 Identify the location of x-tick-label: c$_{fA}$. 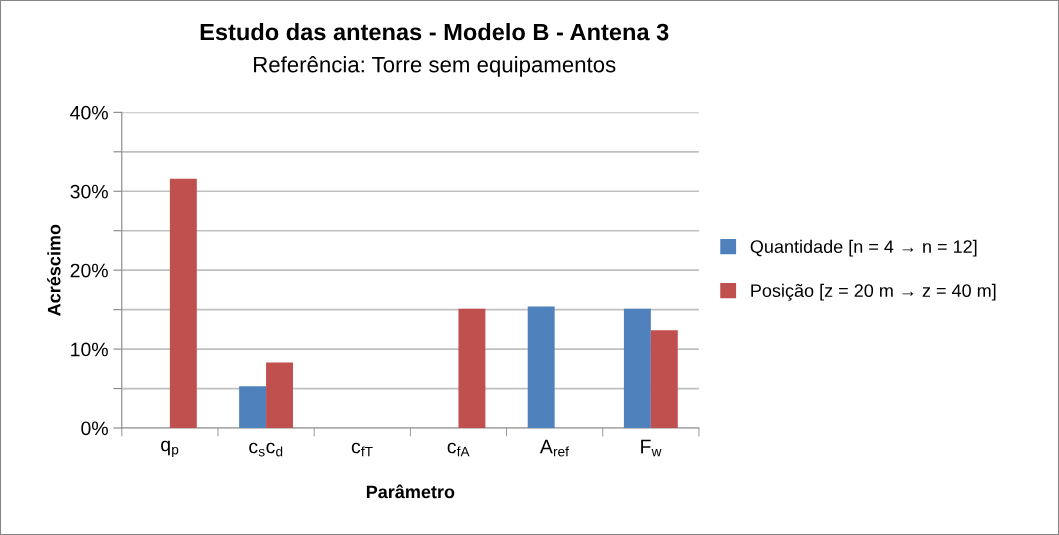
(458, 449).